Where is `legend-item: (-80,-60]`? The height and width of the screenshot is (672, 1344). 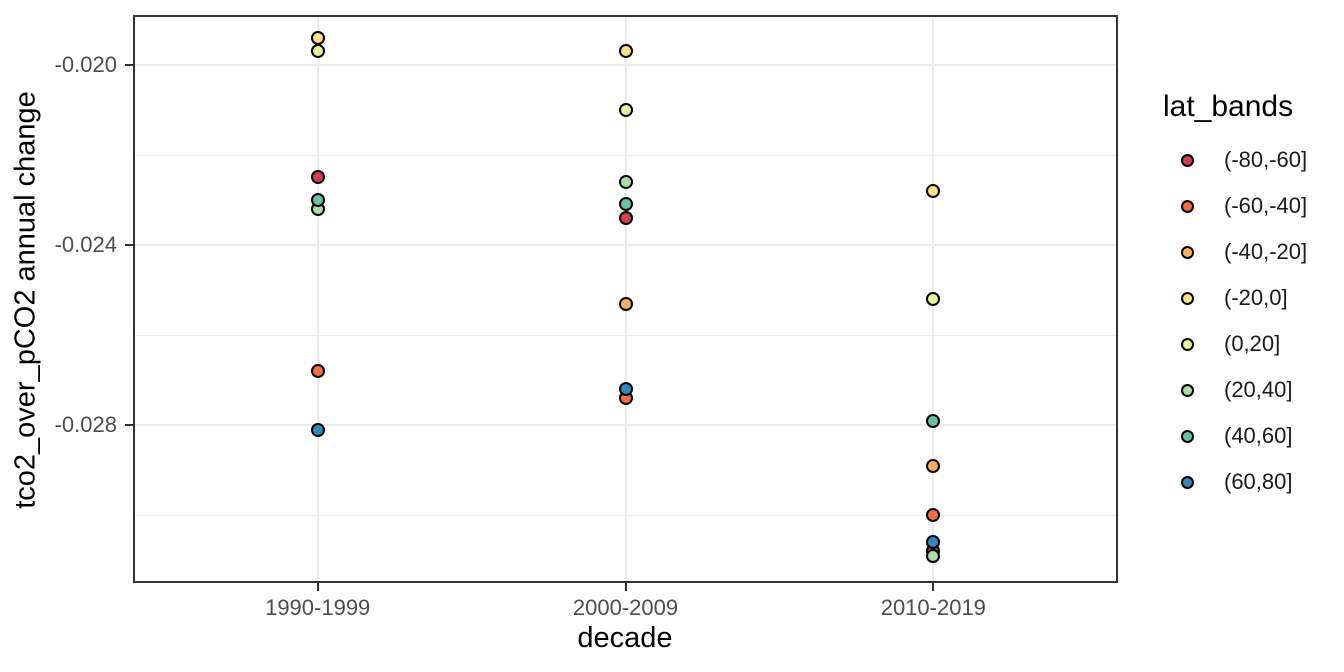
legend-item: (-80,-60] is located at coordinates (1235, 160).